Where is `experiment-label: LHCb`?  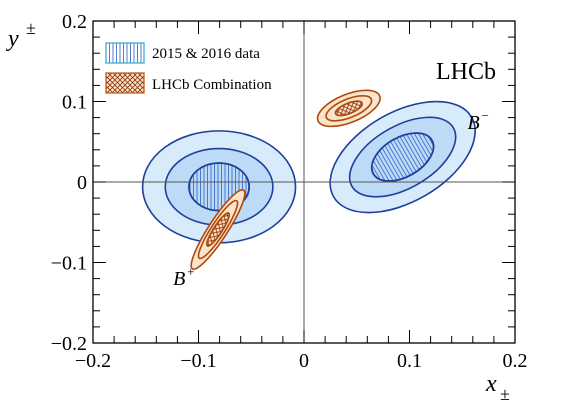 experiment-label: LHCb is located at coordinates (466, 72).